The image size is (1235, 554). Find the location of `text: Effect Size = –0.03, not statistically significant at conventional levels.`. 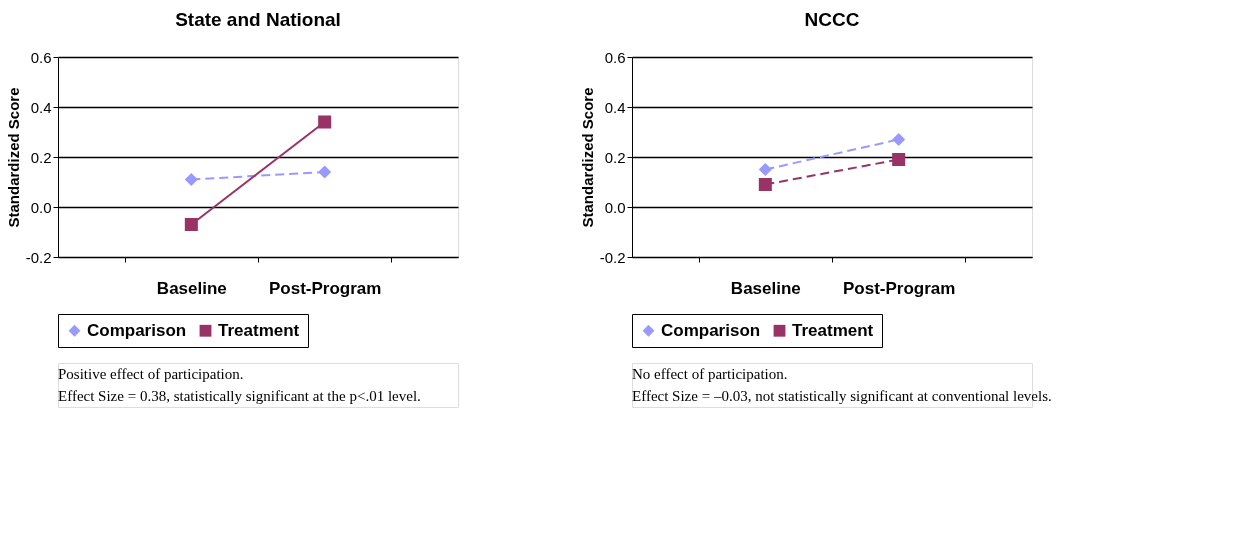

text: Effect Size = –0.03, not statistically significant at conventional levels. is located at coordinates (842, 396).